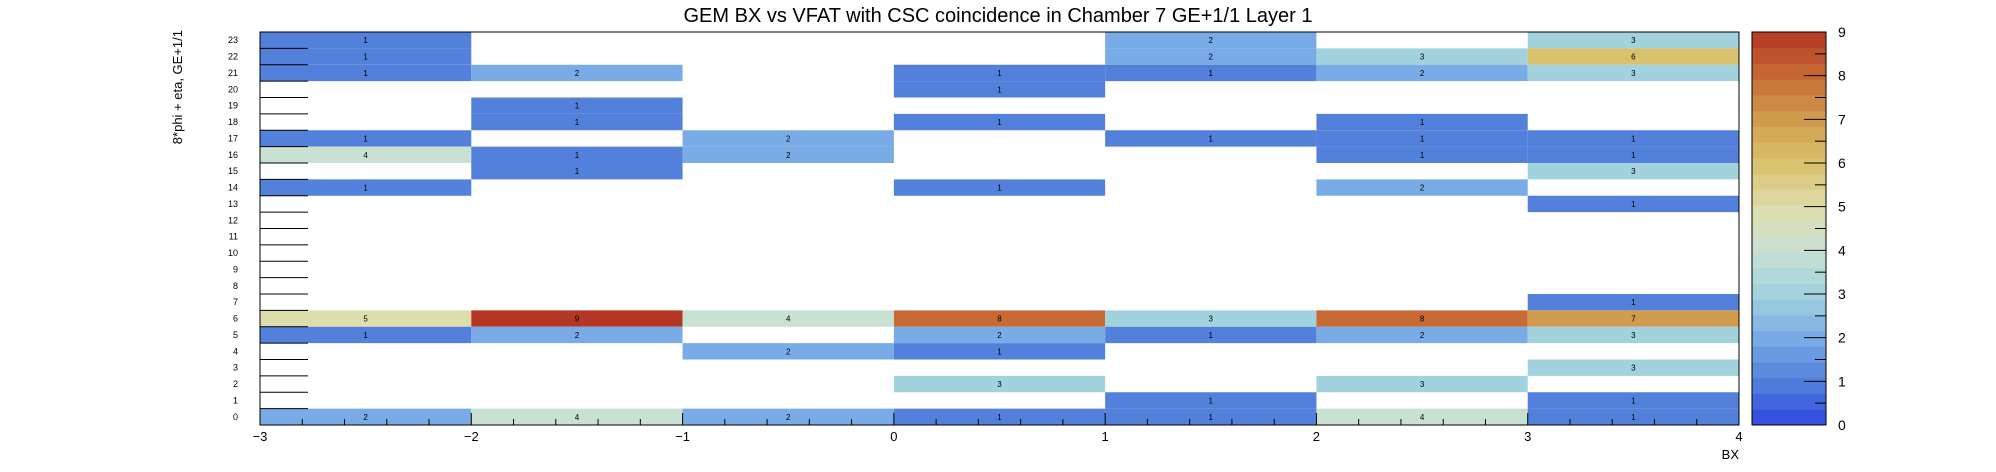 The height and width of the screenshot is (472, 1996). I want to click on y-tick-label: 23, so click(233, 40).